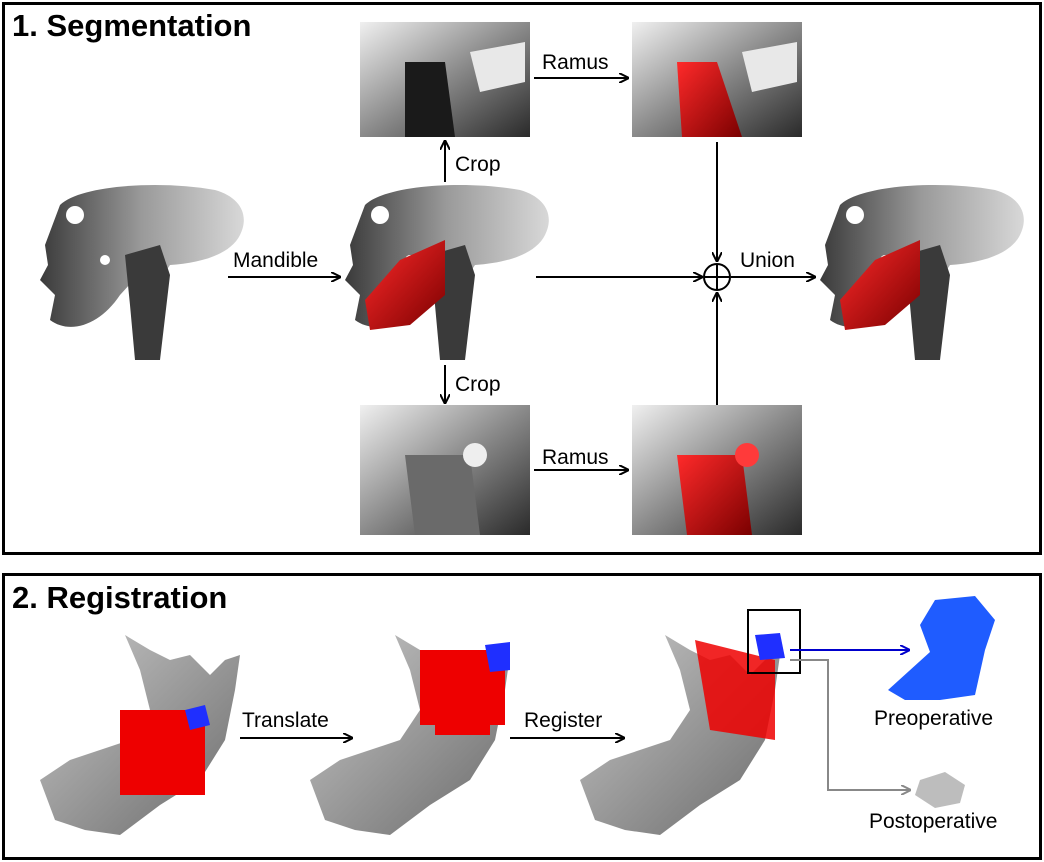 The image size is (1044, 862). What do you see at coordinates (850, 724) in the screenshot?
I see `arrow-postoperative` at bounding box center [850, 724].